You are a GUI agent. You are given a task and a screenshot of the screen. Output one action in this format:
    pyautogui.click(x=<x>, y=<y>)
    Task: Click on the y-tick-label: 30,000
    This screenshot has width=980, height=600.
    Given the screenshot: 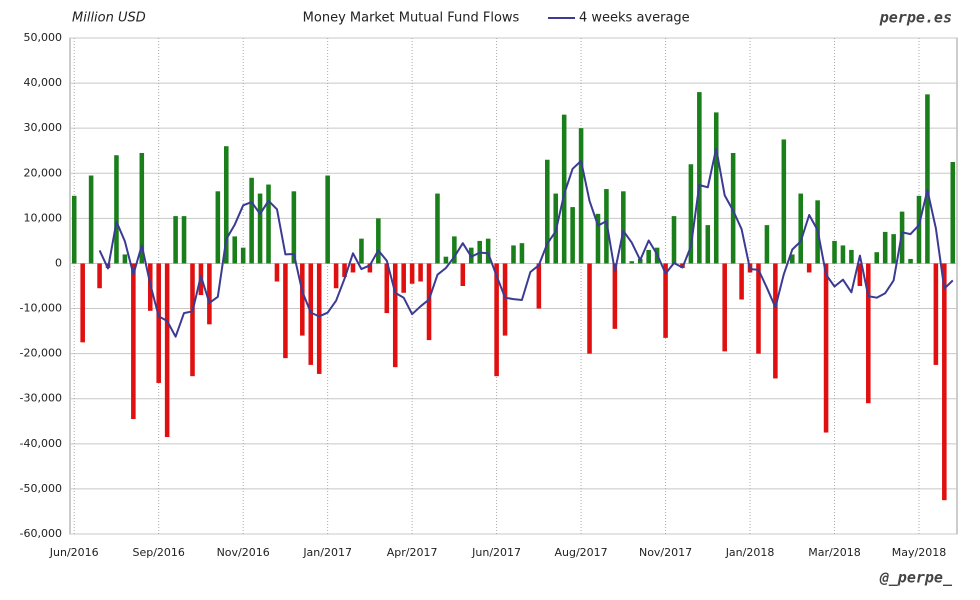 What is the action you would take?
    pyautogui.click(x=43, y=127)
    